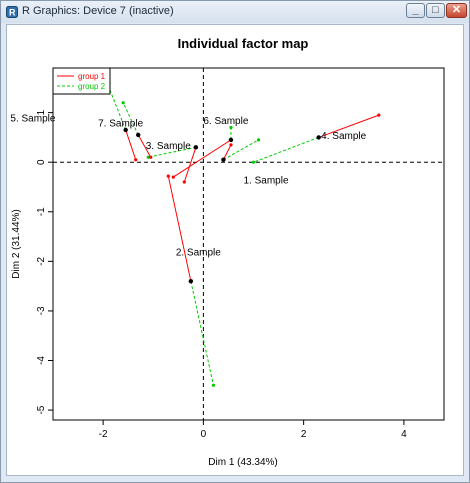  Describe the element at coordinates (92, 76) in the screenshot. I see `legend-label-group1: group 1` at that location.